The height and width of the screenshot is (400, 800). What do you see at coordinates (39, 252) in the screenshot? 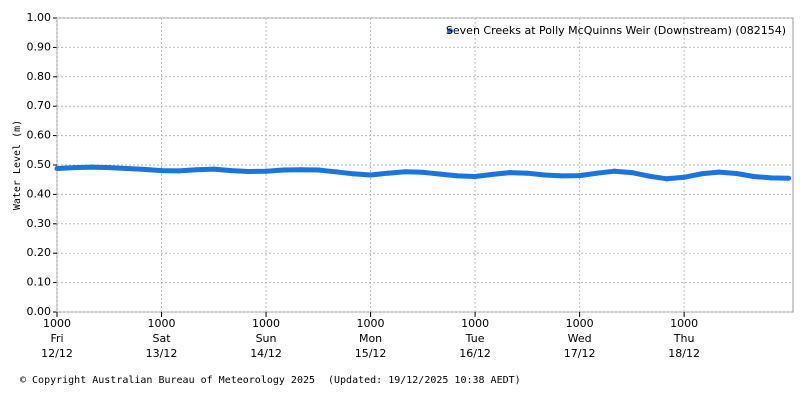
I see `y-tick-label: 0.20` at bounding box center [39, 252].